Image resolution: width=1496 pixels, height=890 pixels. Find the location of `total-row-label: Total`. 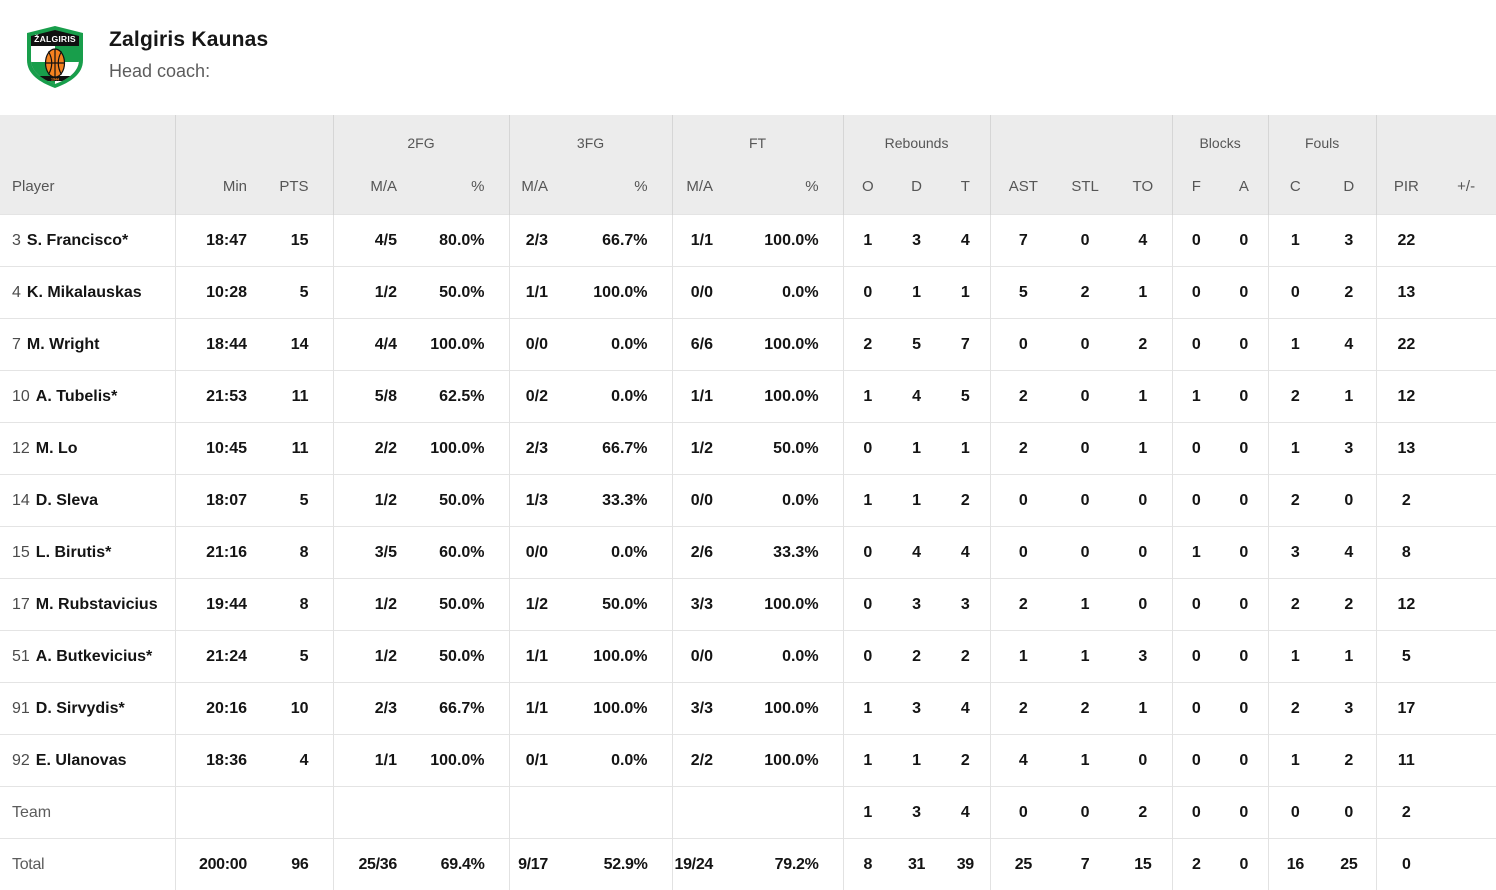

total-row-label: Total is located at coordinates (28, 864).